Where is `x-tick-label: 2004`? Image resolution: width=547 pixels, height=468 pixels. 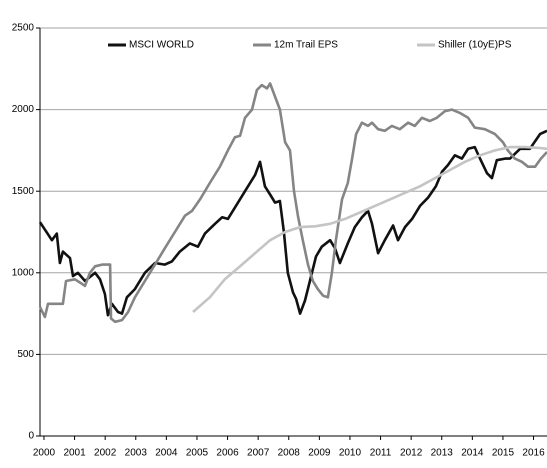
x-tick-label: 2004 is located at coordinates (166, 453).